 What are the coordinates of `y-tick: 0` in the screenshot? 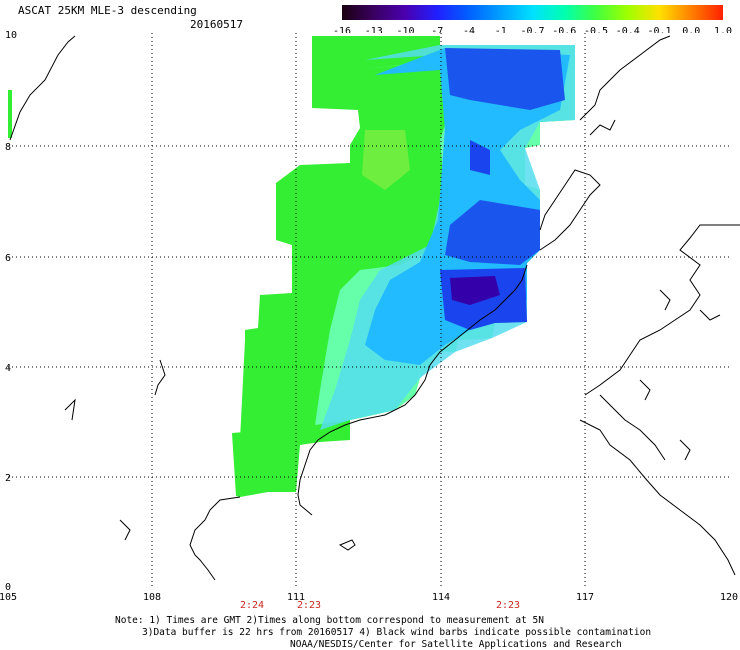 It's located at (8, 587).